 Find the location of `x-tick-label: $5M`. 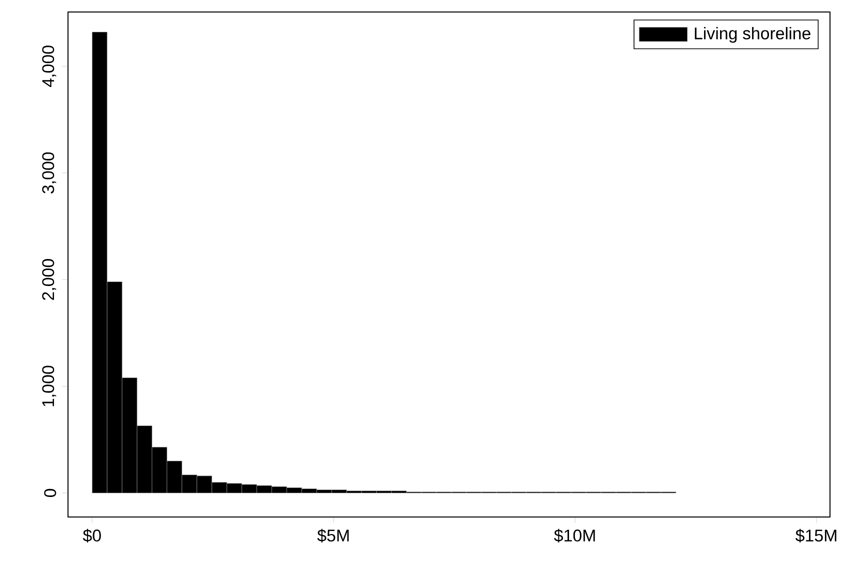

x-tick-label: $5M is located at coordinates (333, 535).